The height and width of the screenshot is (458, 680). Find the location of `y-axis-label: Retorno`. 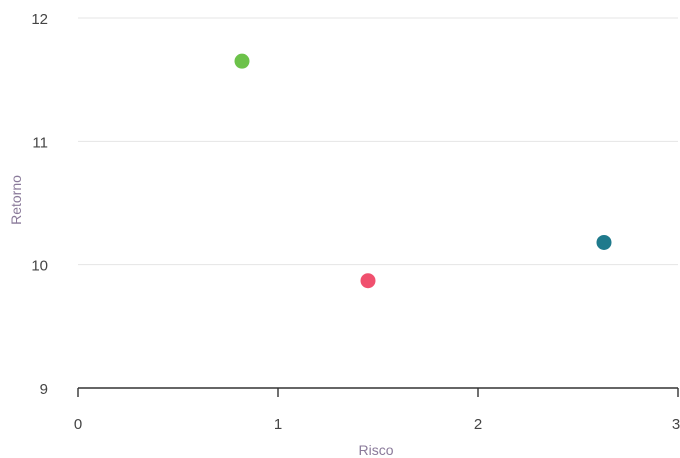

y-axis-label: Retorno is located at coordinates (16, 200).